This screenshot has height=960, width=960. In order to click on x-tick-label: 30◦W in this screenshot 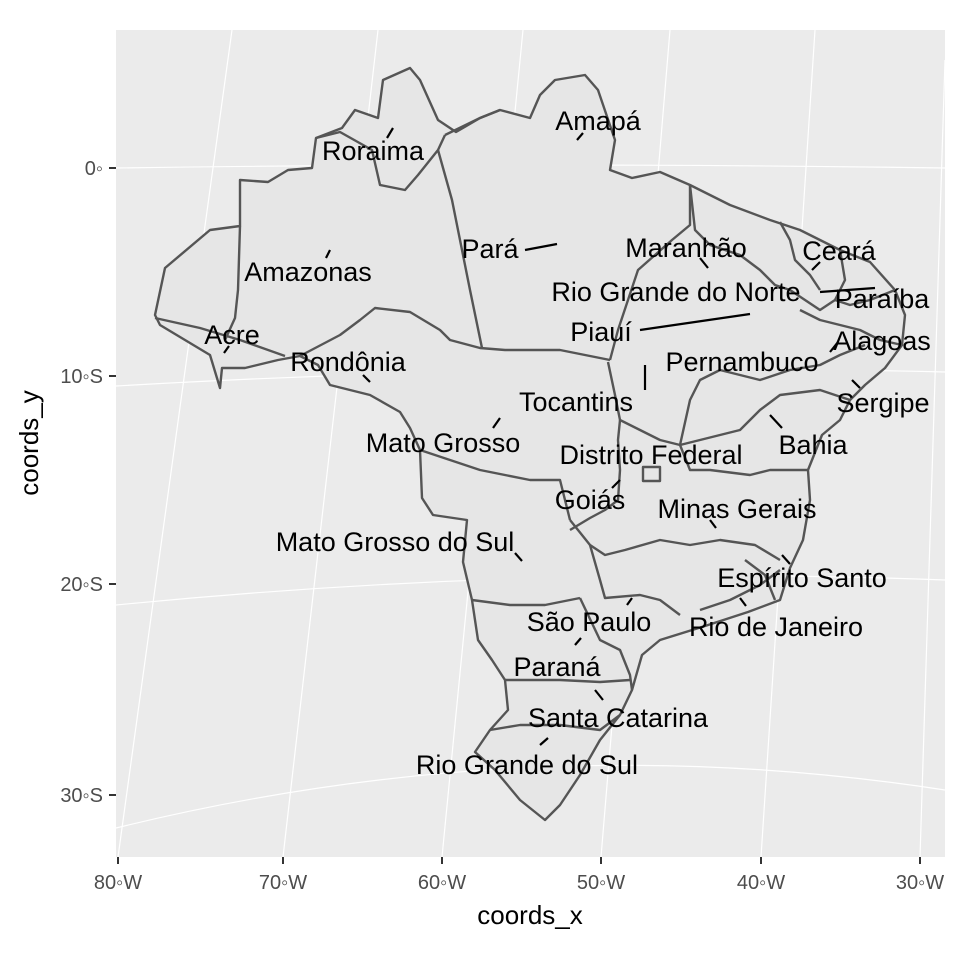, I will do `click(920, 883)`.